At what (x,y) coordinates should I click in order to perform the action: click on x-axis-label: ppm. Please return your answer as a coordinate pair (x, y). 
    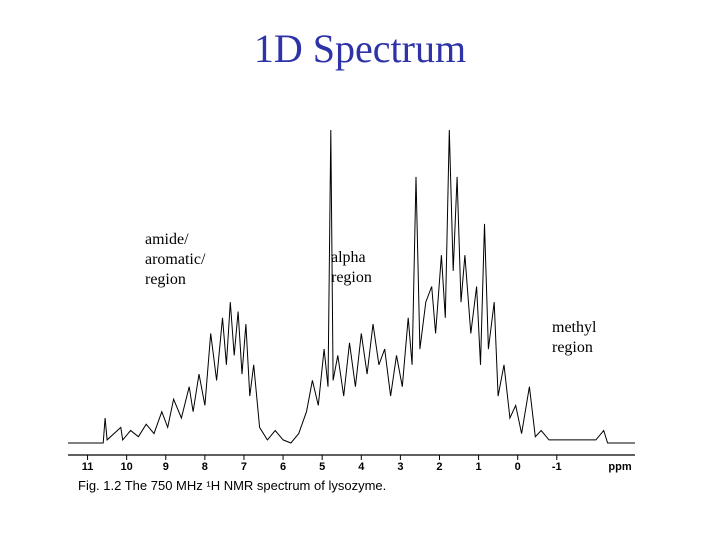
    Looking at the image, I should click on (619, 467).